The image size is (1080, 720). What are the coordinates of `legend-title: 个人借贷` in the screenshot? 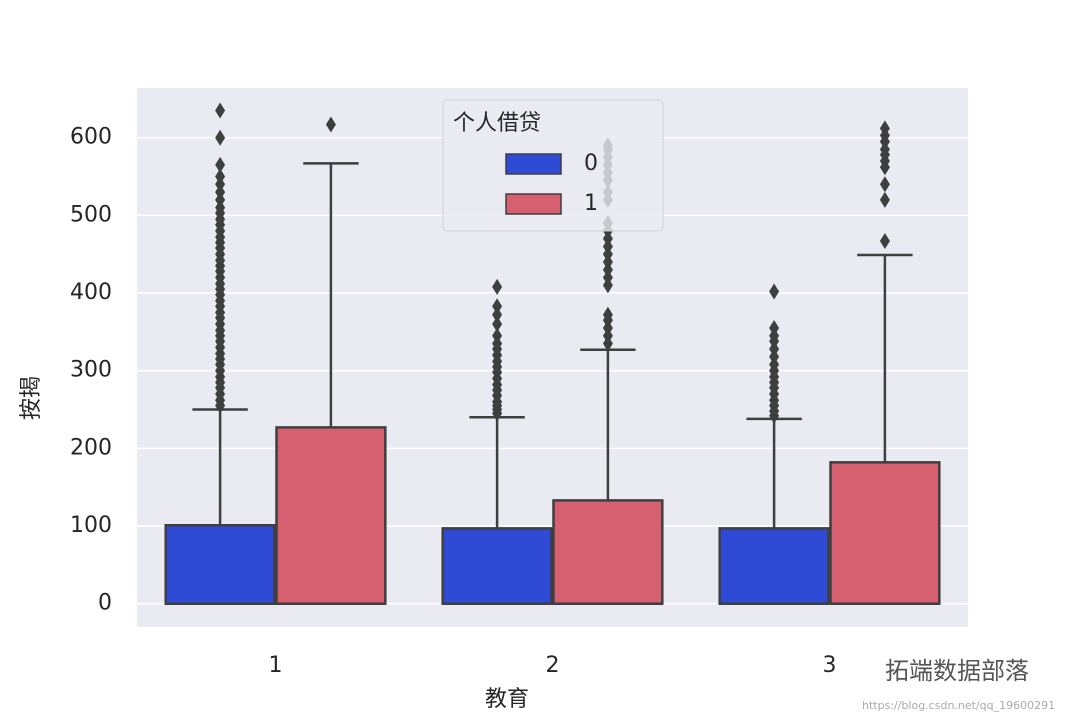 It's located at (497, 123).